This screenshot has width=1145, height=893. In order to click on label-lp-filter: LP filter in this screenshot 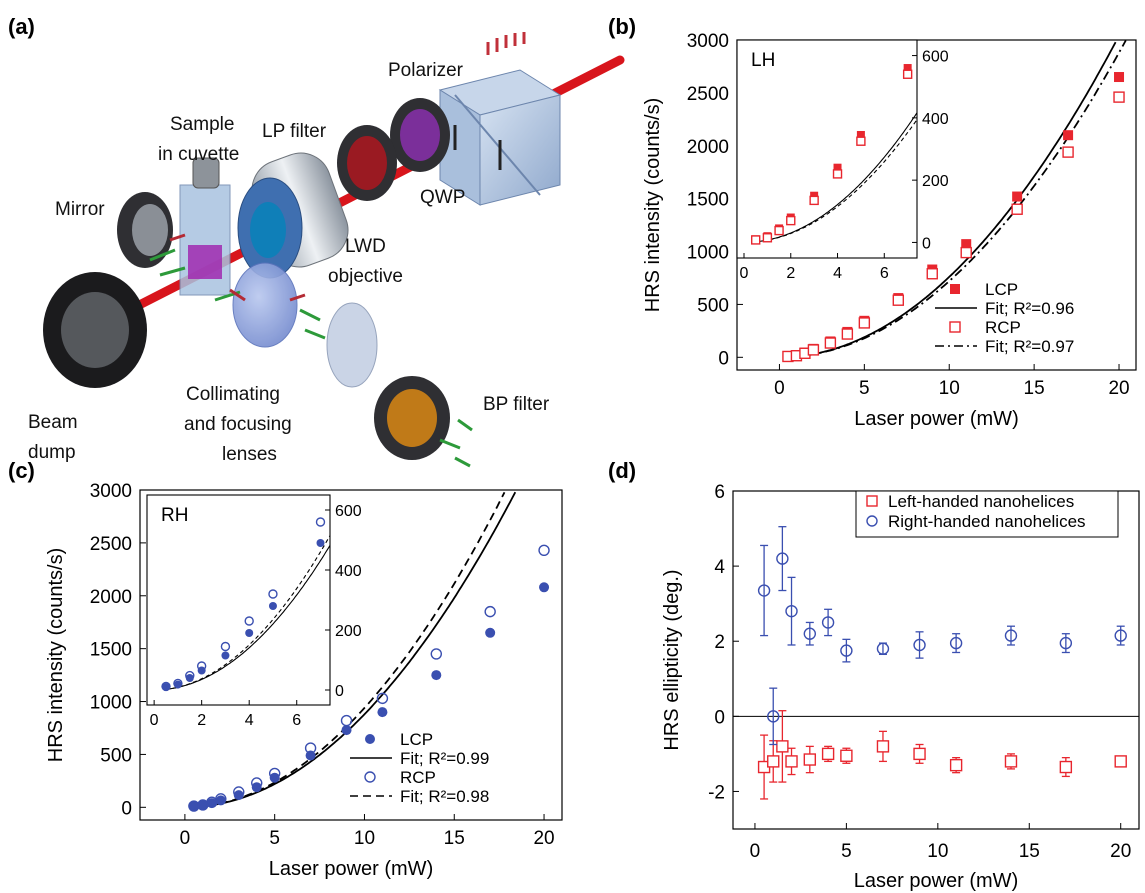, I will do `click(294, 131)`.